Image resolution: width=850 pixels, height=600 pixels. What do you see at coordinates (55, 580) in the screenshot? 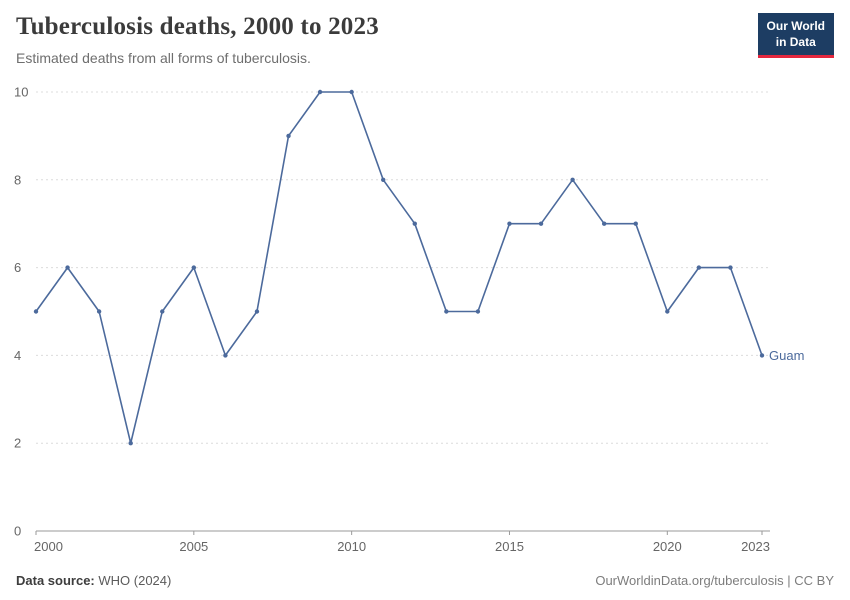
I see `data-source-label: Data source:` at bounding box center [55, 580].